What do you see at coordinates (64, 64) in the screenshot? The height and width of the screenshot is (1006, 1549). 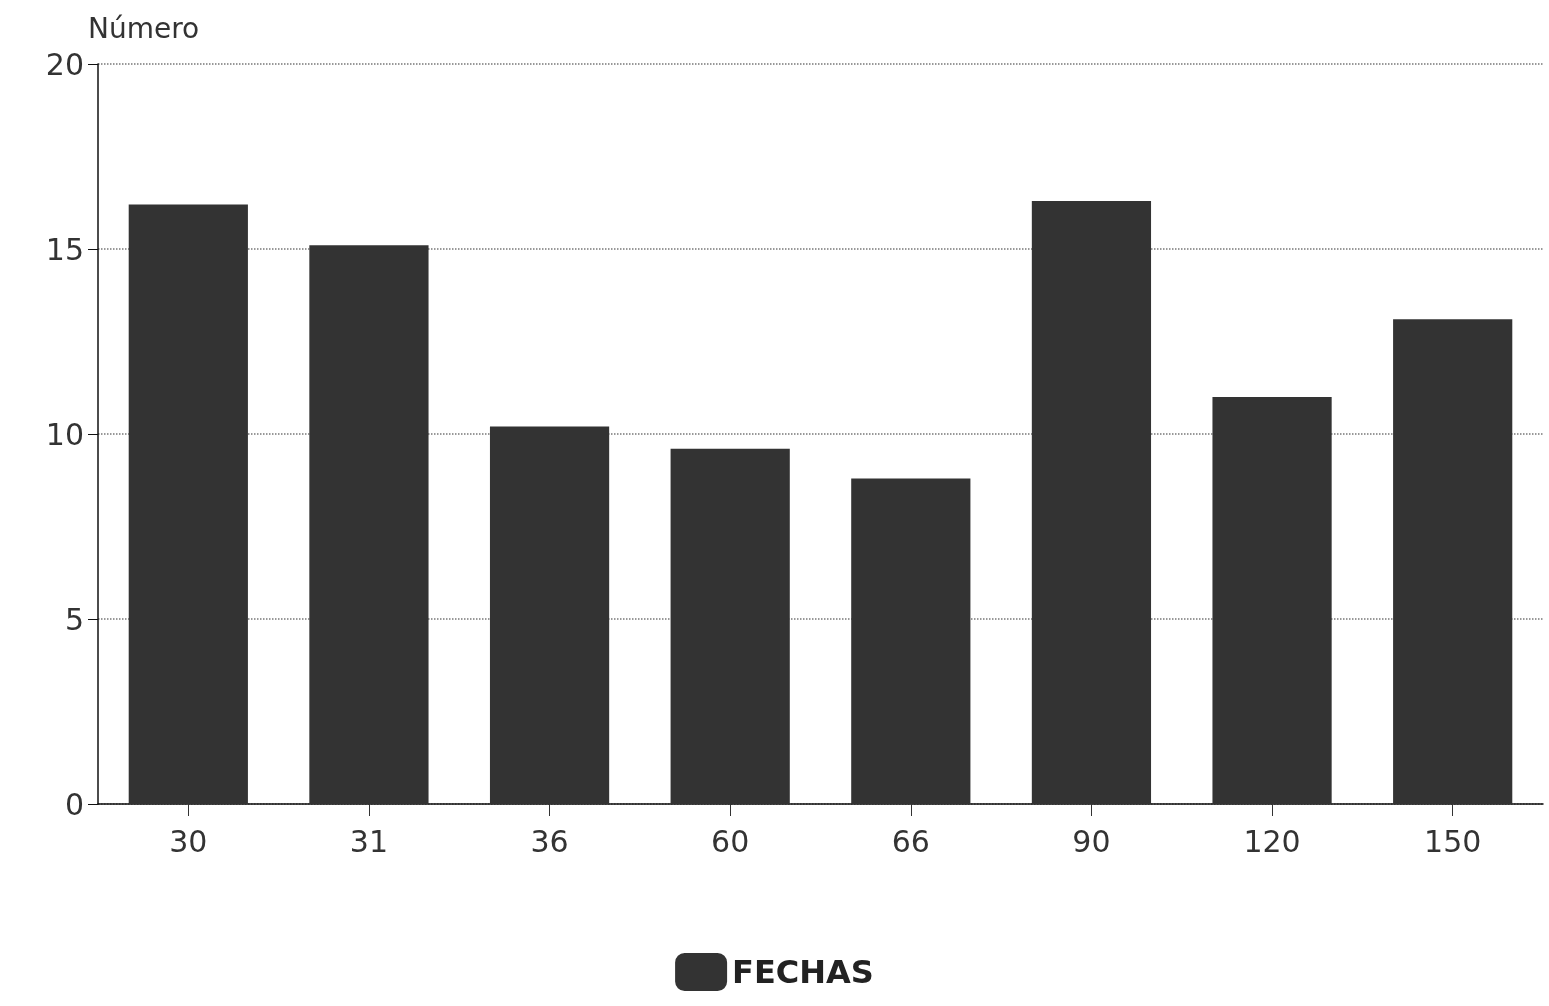 I see `y-tick-label: 20` at bounding box center [64, 64].